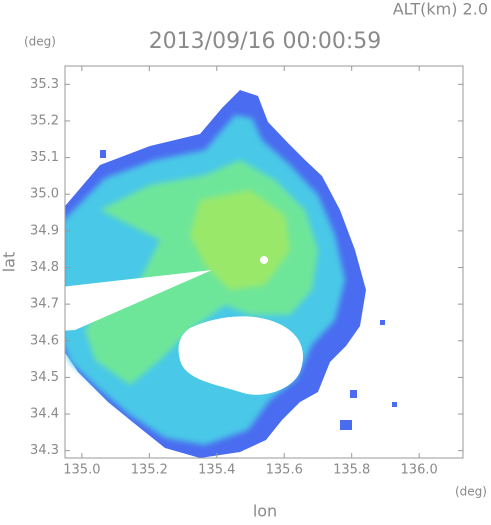  Describe the element at coordinates (44, 84) in the screenshot. I see `y-tick-label: 35.3` at that location.